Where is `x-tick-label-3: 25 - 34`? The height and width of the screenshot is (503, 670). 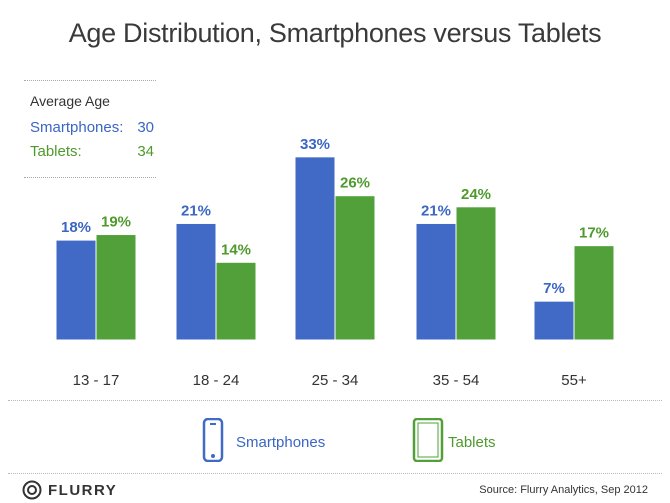
x-tick-label-3: 25 - 34 is located at coordinates (335, 380).